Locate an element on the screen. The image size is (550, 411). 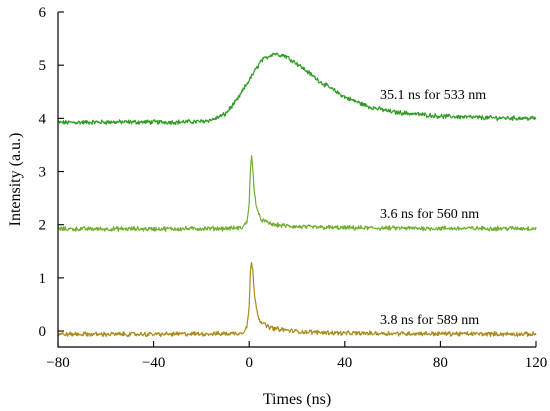
series-annotation-1: 35.1 ns for 533 nm is located at coordinates (433, 95).